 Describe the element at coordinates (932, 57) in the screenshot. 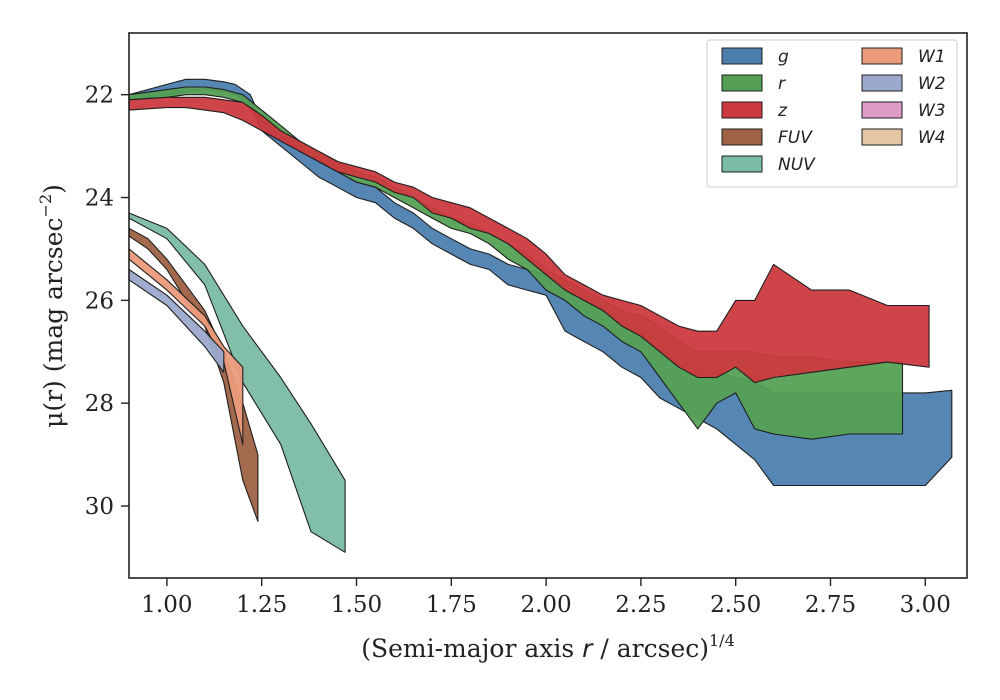

I see `legend-label-w1: W1` at that location.